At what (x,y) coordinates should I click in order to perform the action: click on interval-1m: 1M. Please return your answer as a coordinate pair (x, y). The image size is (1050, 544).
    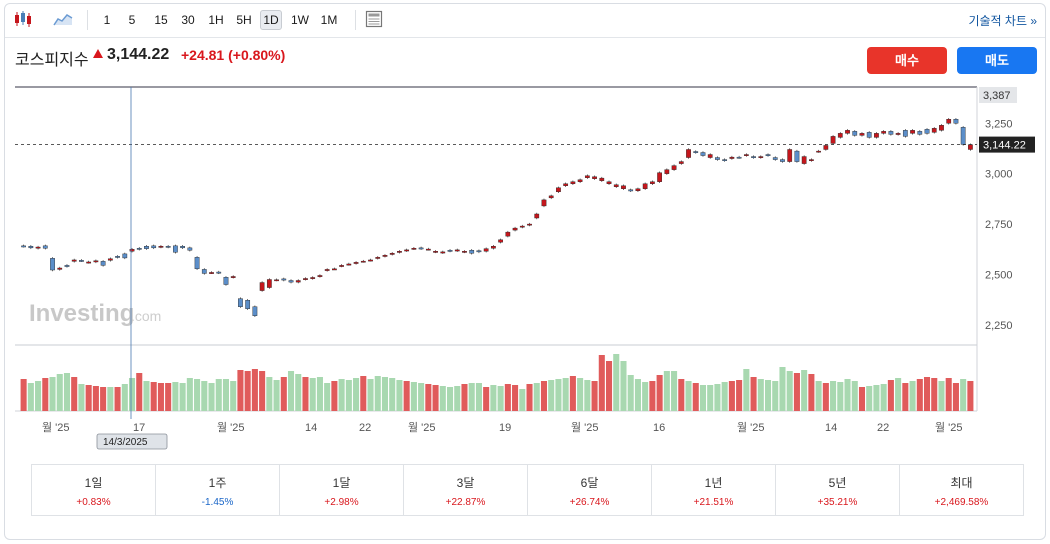
    Looking at the image, I should click on (329, 20).